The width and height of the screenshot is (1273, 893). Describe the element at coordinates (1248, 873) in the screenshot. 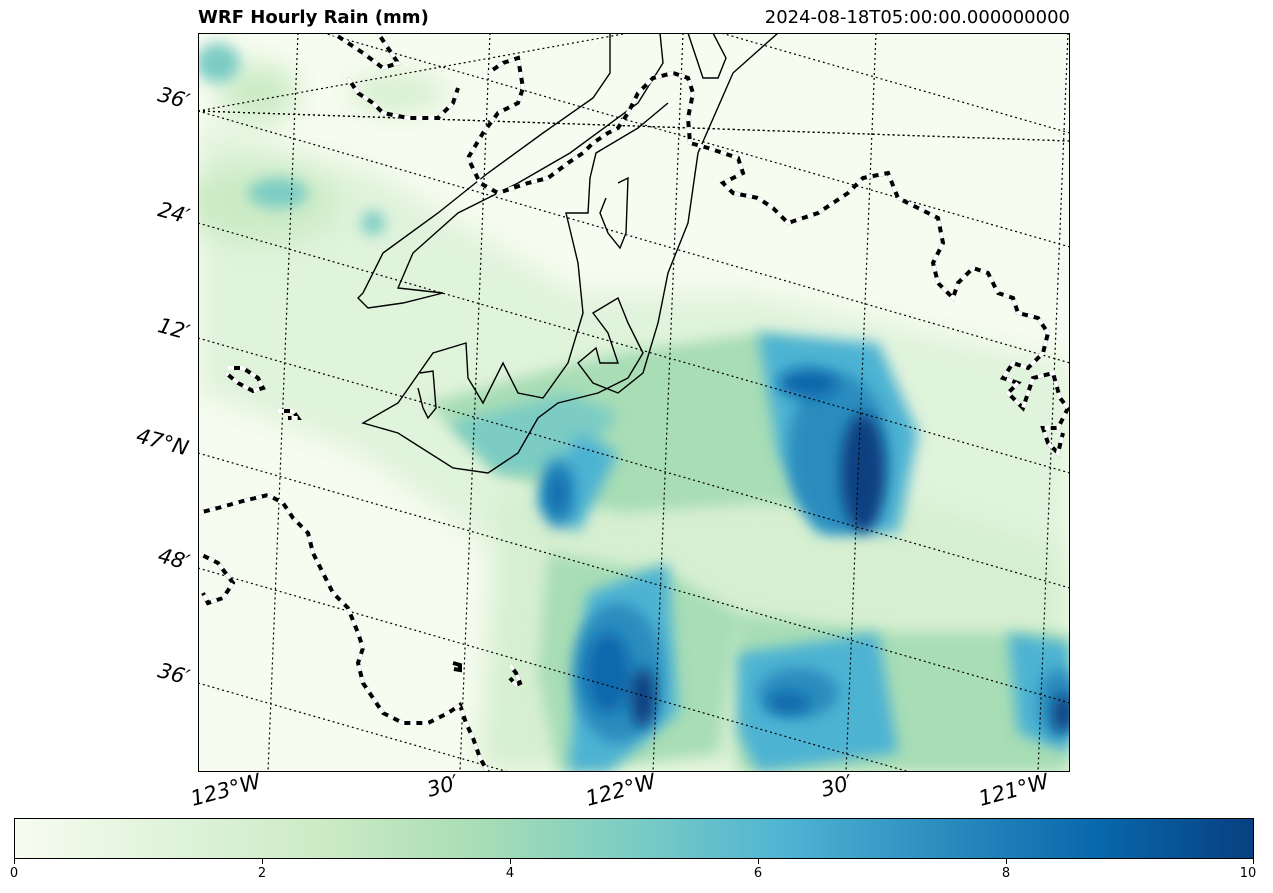

I see `colorbar-label: 10` at that location.